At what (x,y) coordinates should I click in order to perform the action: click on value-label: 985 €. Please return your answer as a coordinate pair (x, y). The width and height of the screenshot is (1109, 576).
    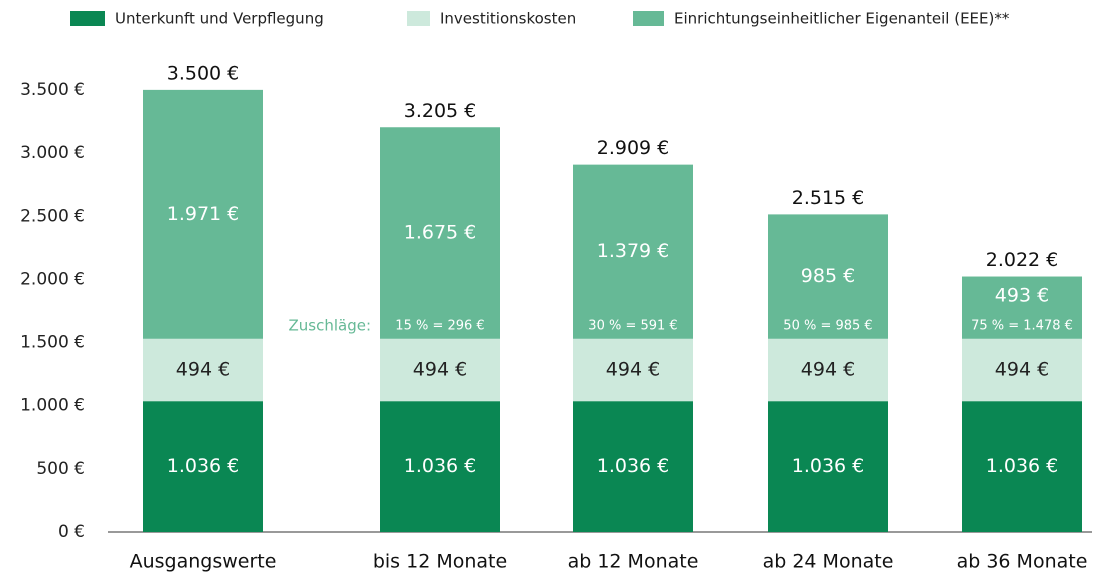
    Looking at the image, I should click on (828, 276).